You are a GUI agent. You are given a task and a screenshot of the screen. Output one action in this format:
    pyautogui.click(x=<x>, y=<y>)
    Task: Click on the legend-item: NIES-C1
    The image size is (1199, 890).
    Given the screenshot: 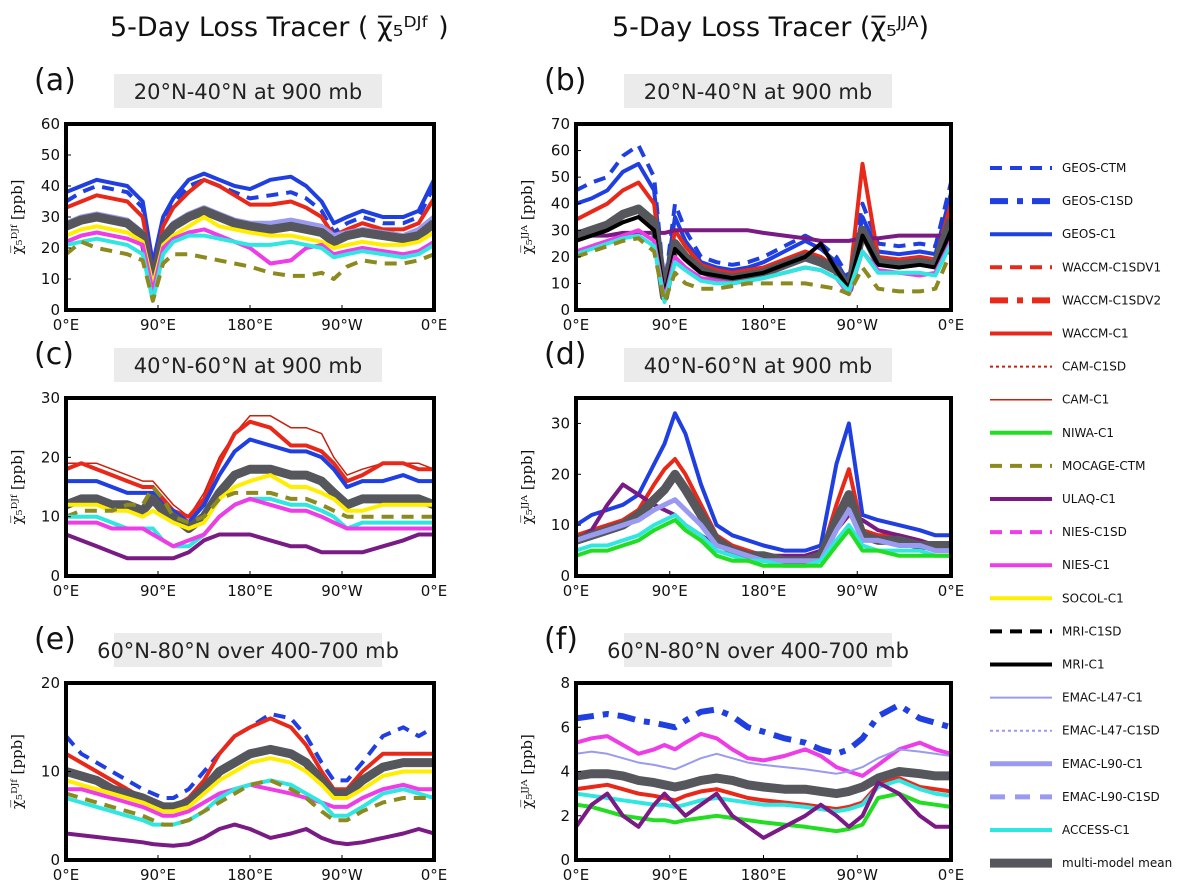 What is the action you would take?
    pyautogui.click(x=1050, y=565)
    